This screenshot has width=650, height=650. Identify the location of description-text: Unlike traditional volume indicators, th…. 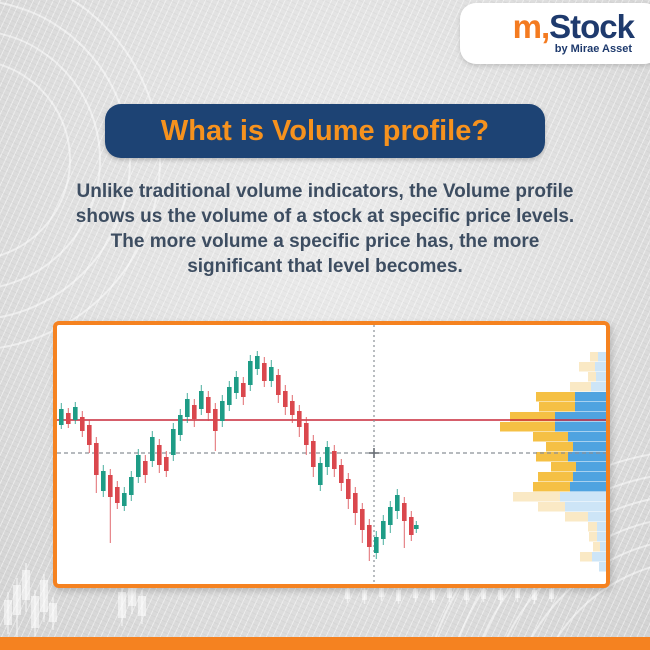
(325, 229).